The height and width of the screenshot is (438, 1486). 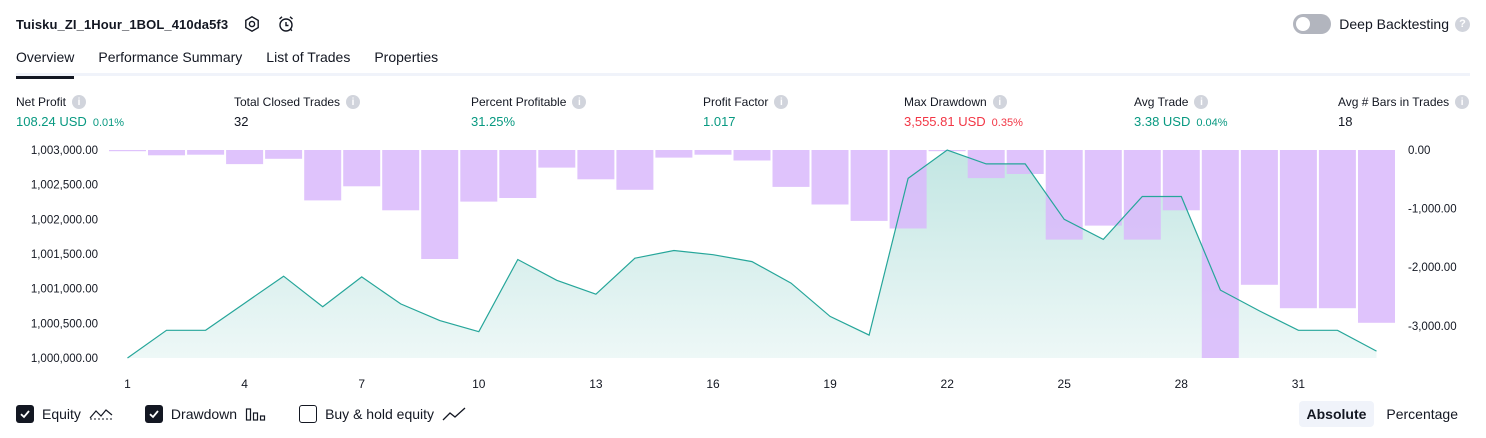 What do you see at coordinates (948, 384) in the screenshot?
I see `x-axis-tick-label: 22` at bounding box center [948, 384].